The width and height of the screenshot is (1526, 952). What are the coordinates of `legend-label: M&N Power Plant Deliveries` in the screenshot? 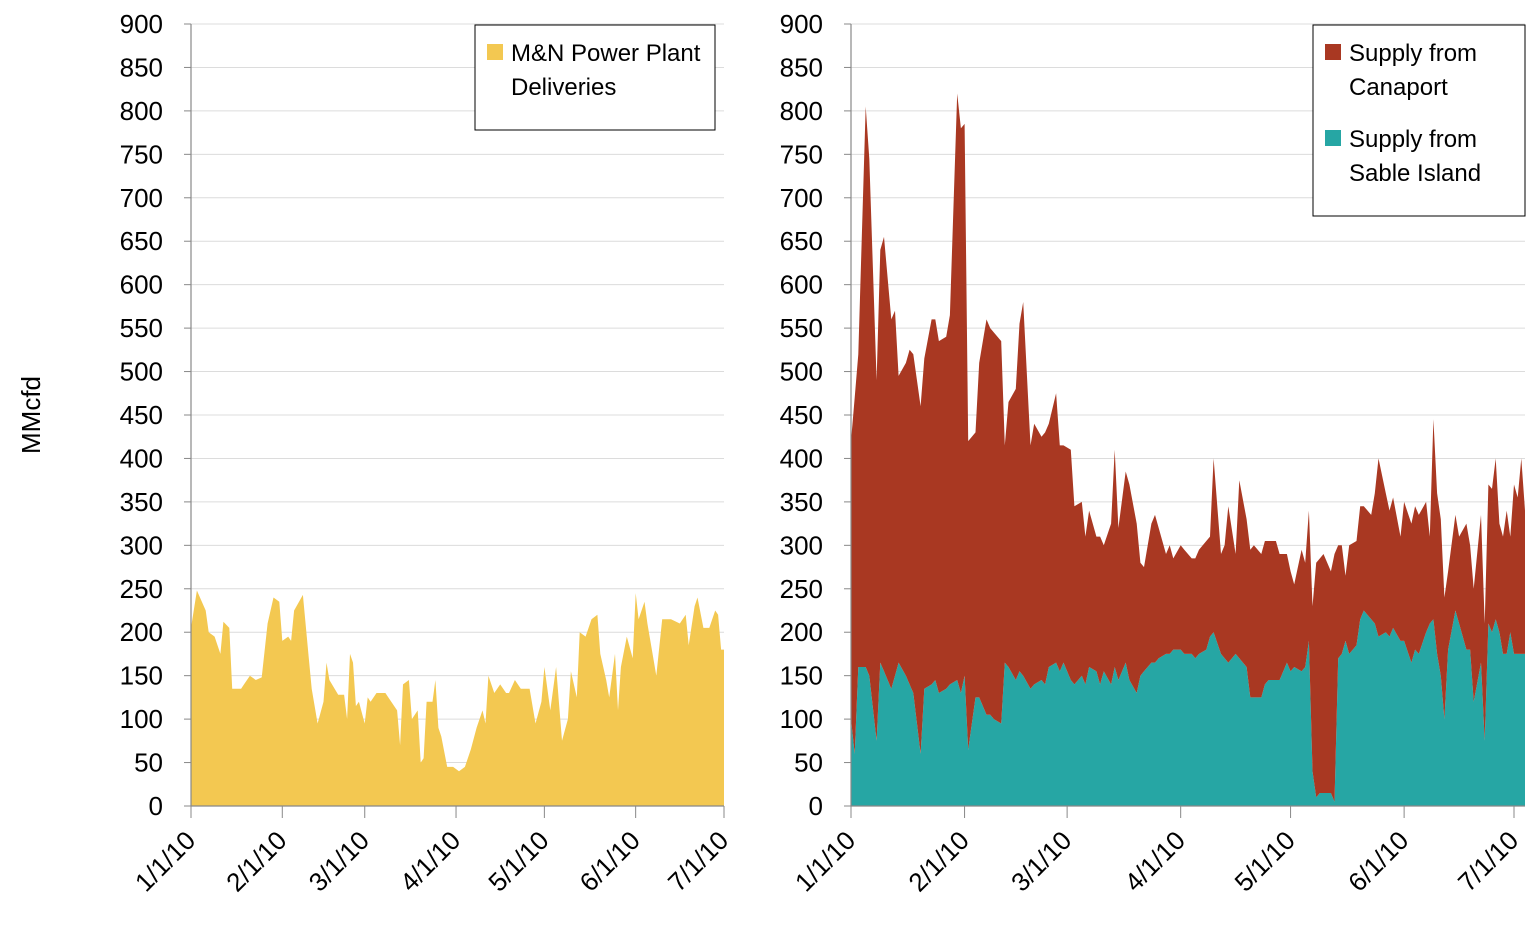 It's located at (606, 70).